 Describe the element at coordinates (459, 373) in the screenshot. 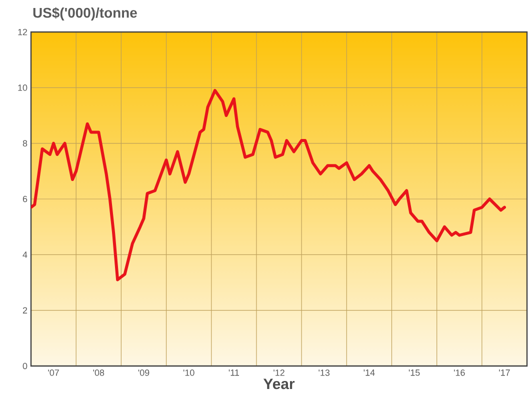

I see `x-tick-label: '16` at that location.